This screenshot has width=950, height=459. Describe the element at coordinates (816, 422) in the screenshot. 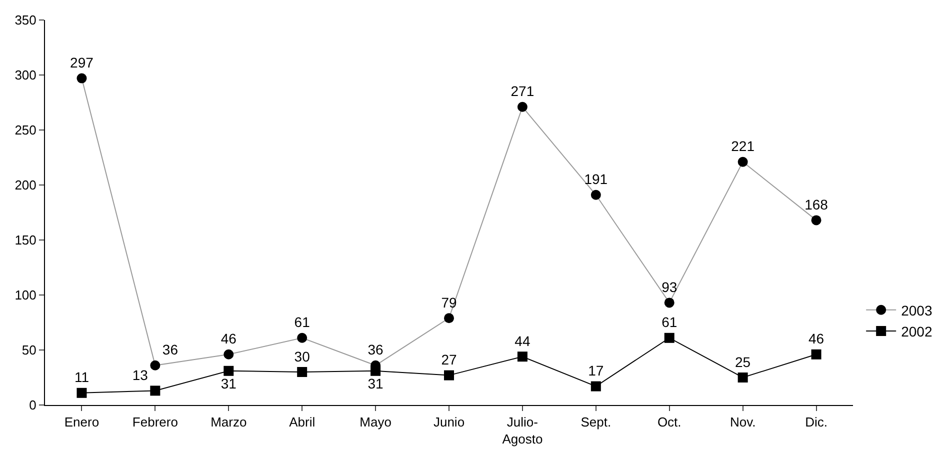

I see `x-tick-label: Dic.` at that location.